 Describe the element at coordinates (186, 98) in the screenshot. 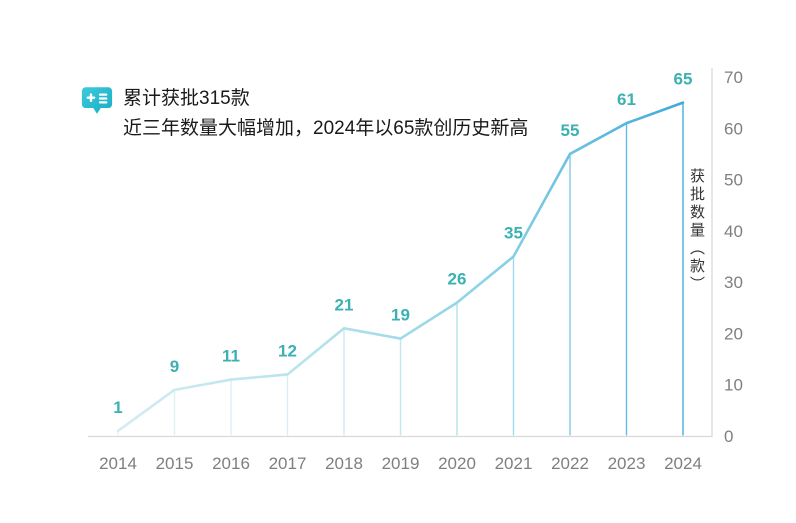

I see `annotation-headline: 累计获批315款` at that location.